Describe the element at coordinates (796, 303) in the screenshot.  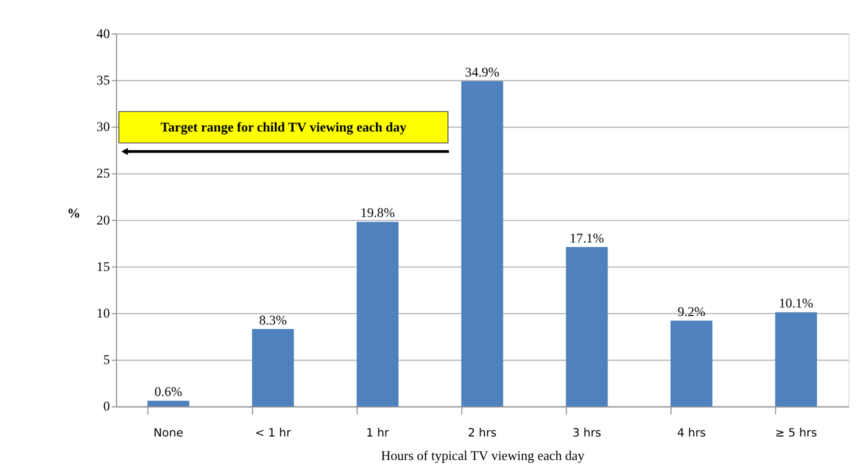
I see `data-label: 10.1%` at that location.